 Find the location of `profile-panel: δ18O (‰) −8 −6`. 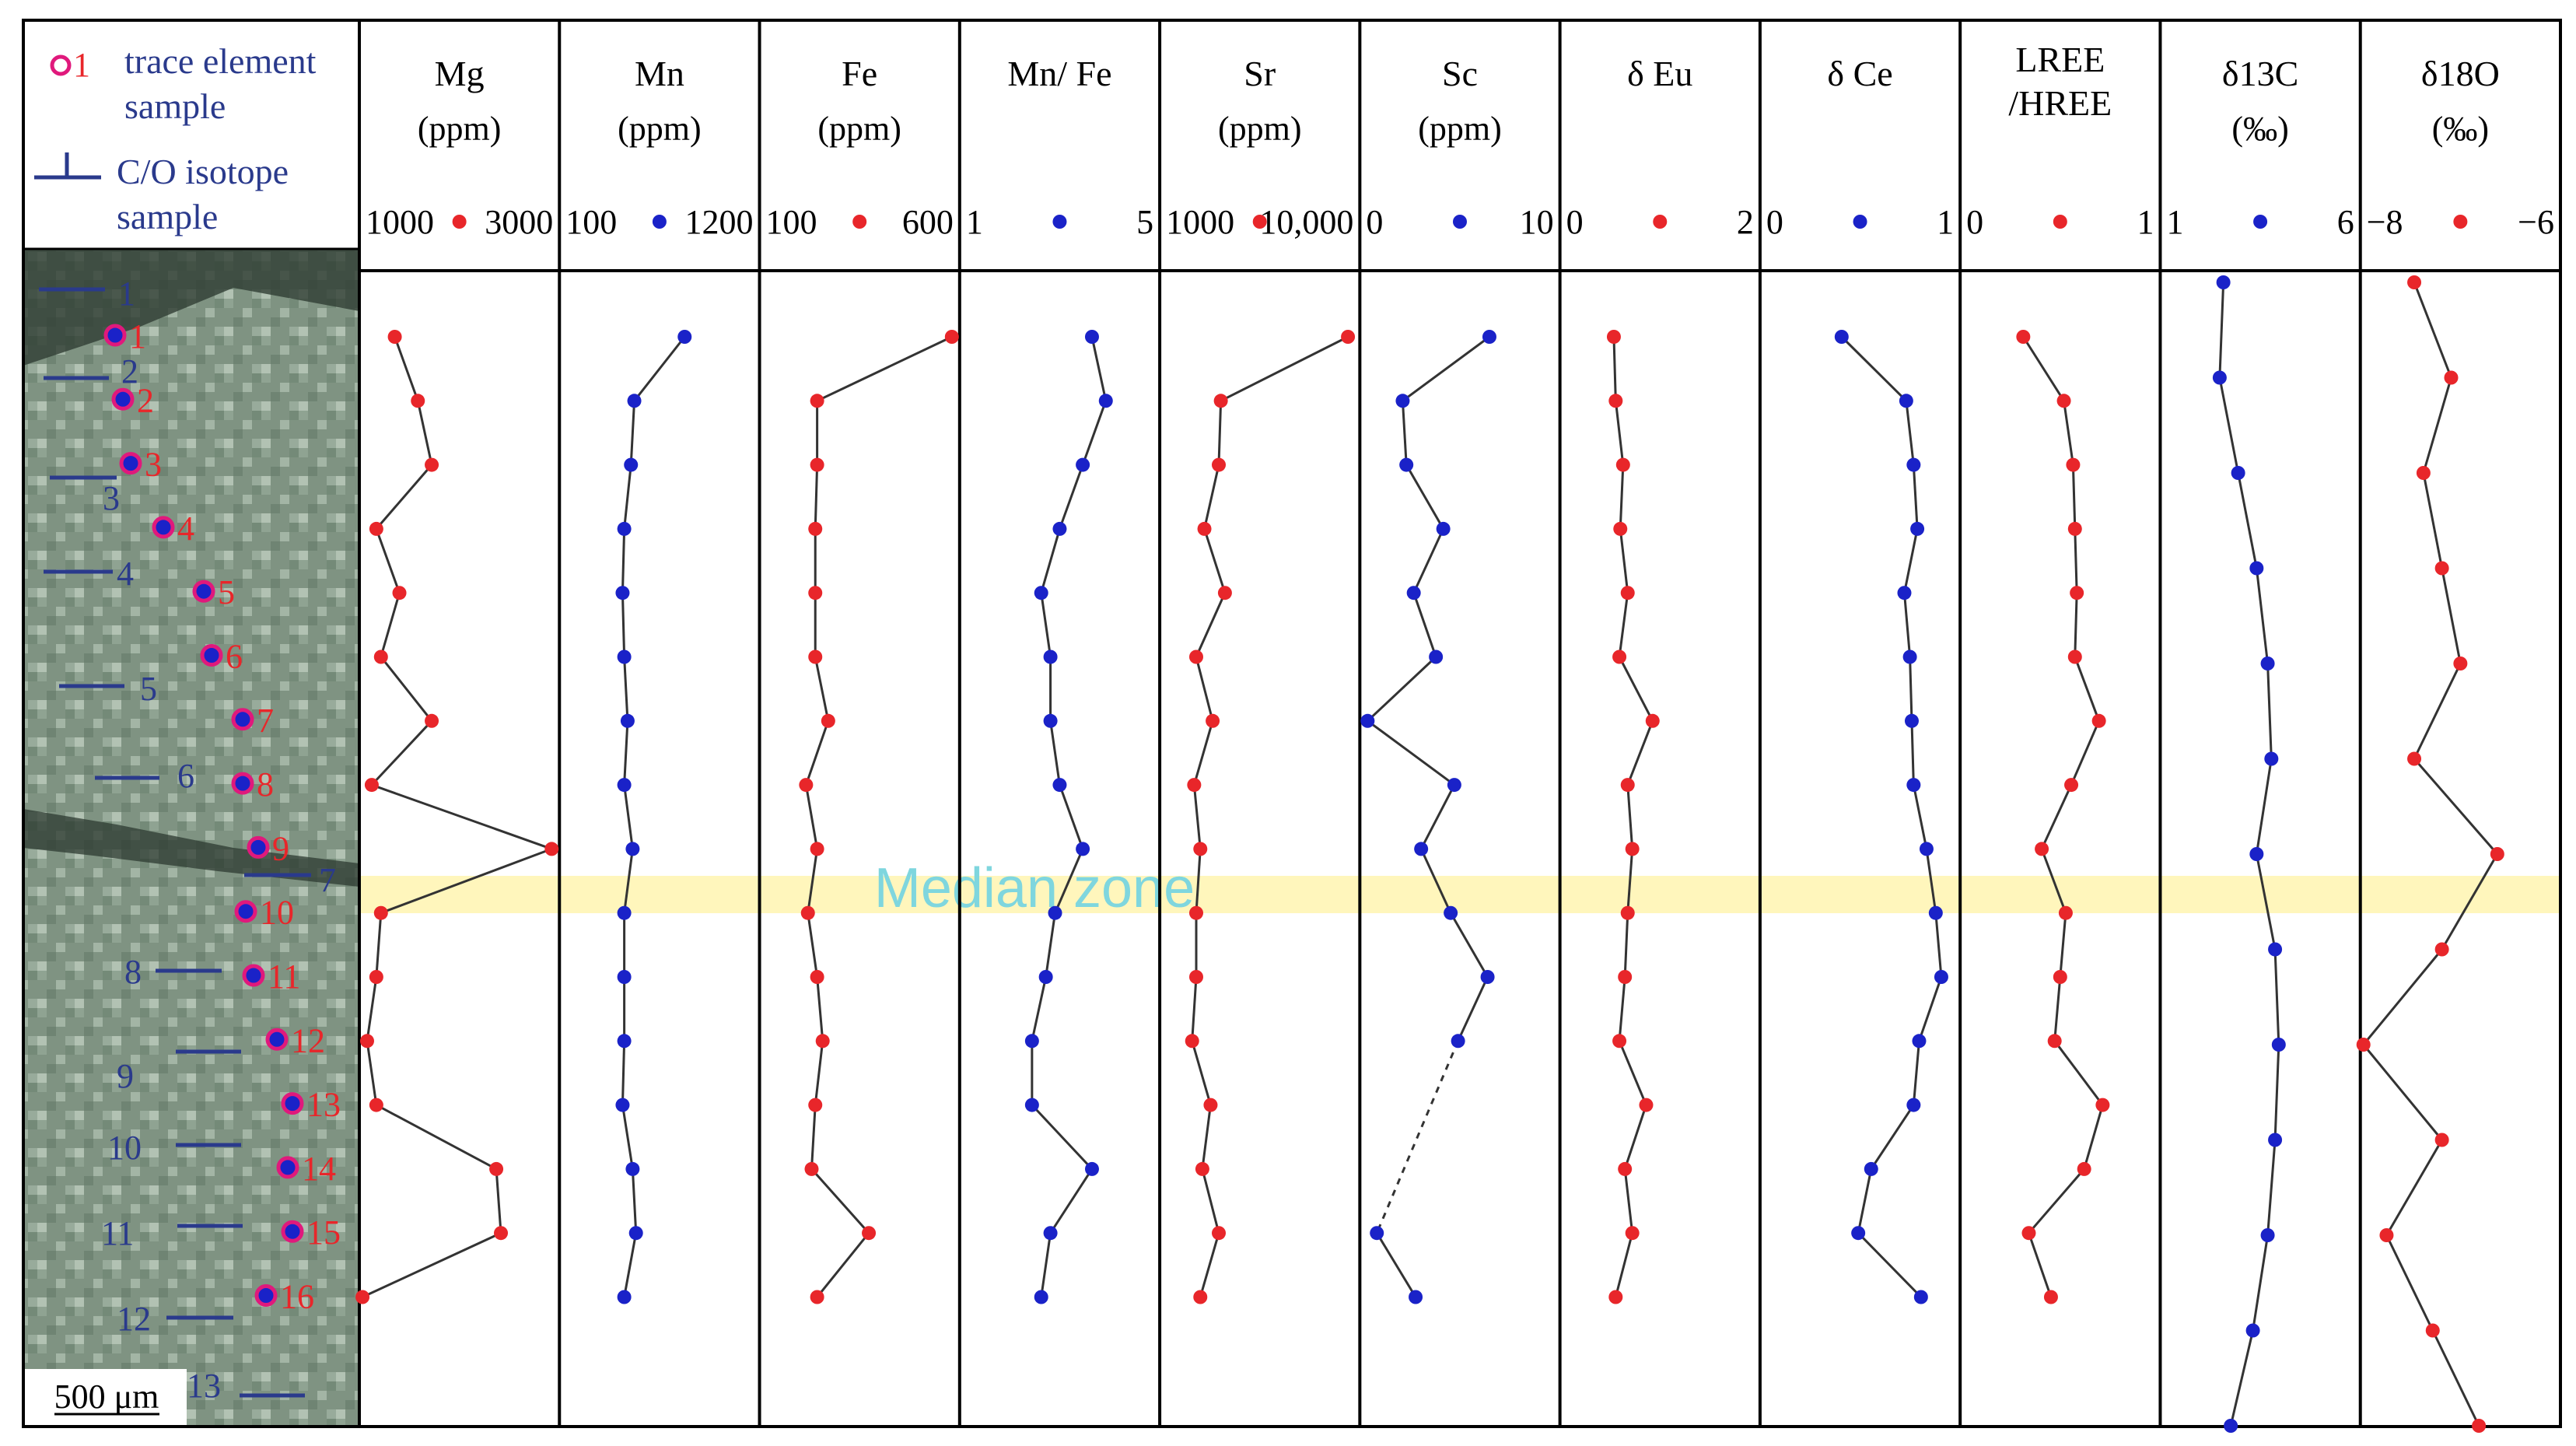

profile-panel: δ18O (‰) −8 −6 is located at coordinates (2455, 744).